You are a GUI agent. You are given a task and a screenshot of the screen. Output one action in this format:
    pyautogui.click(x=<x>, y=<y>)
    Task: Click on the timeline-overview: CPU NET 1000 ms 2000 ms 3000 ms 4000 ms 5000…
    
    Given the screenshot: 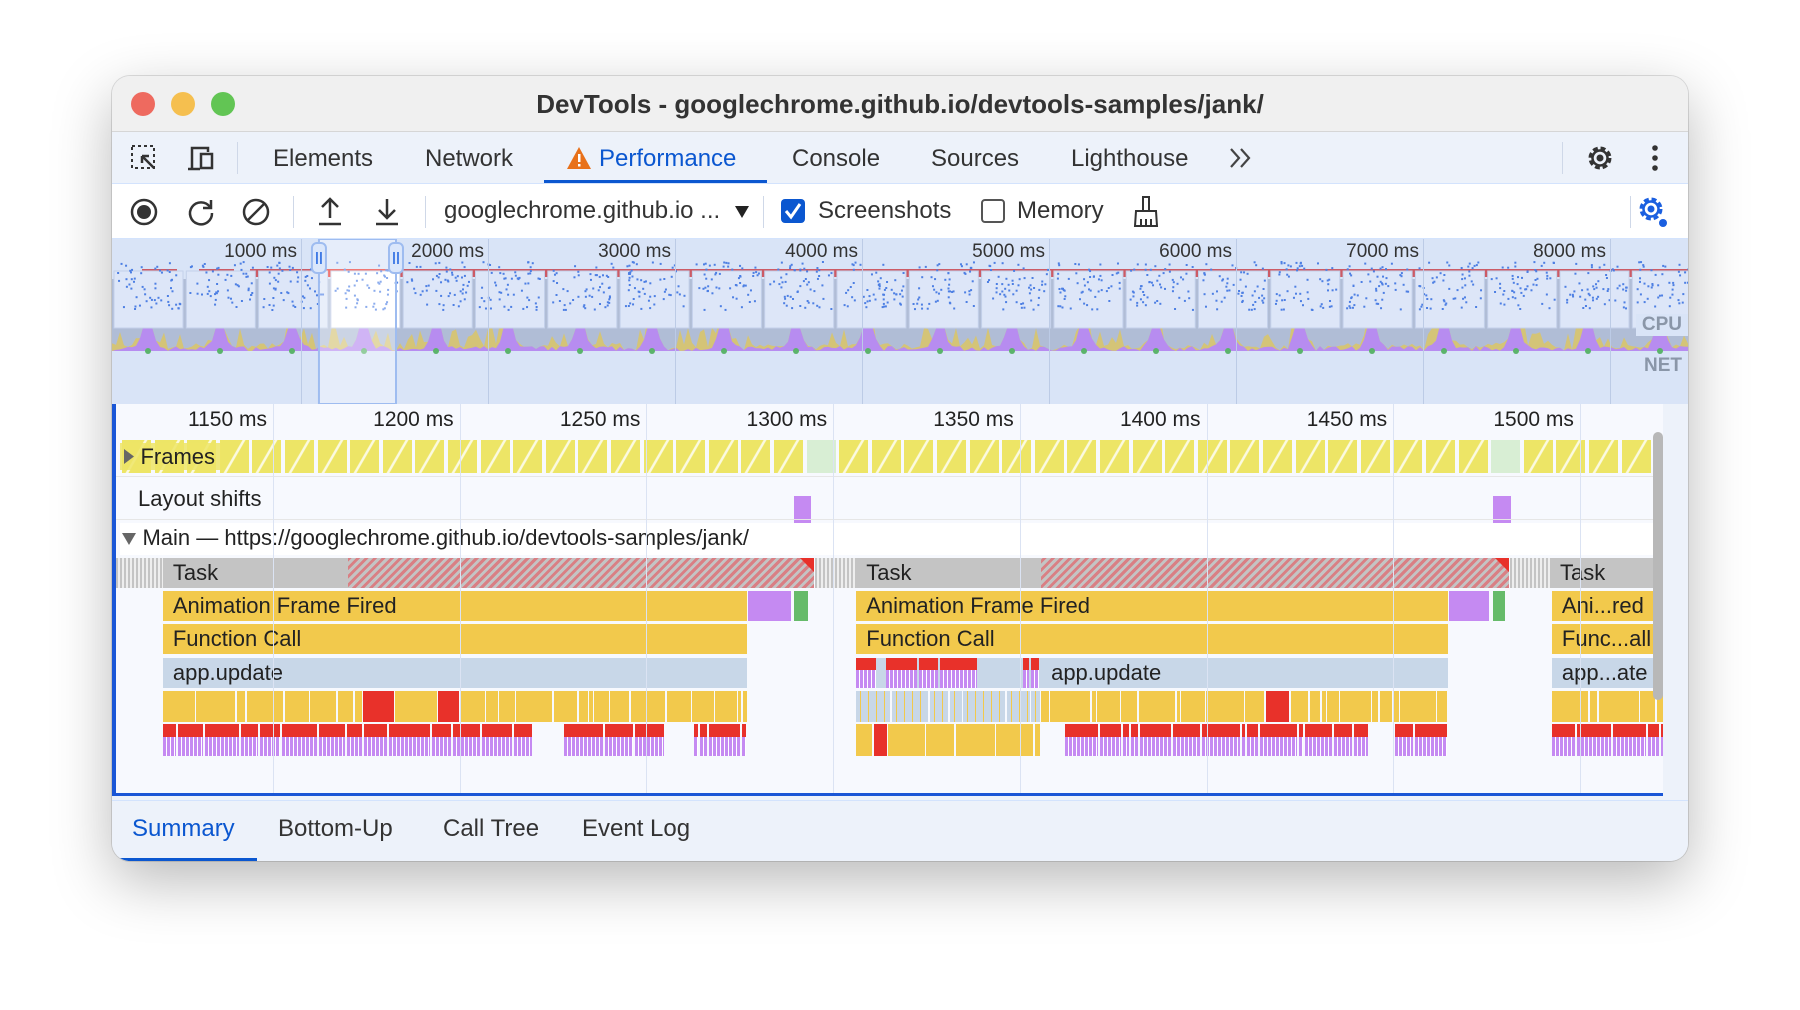 What is the action you would take?
    pyautogui.click(x=900, y=321)
    